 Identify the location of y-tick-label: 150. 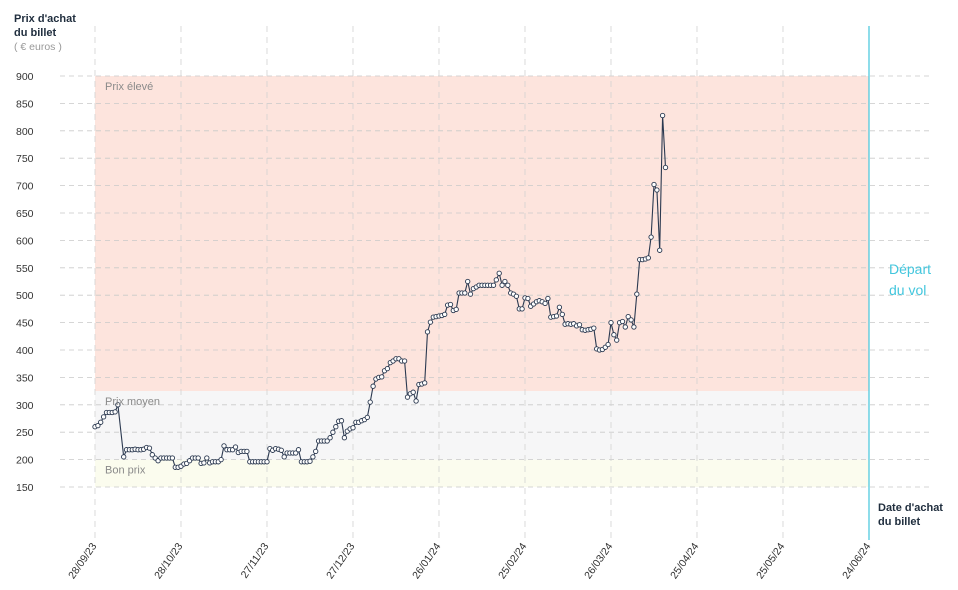
(25, 488).